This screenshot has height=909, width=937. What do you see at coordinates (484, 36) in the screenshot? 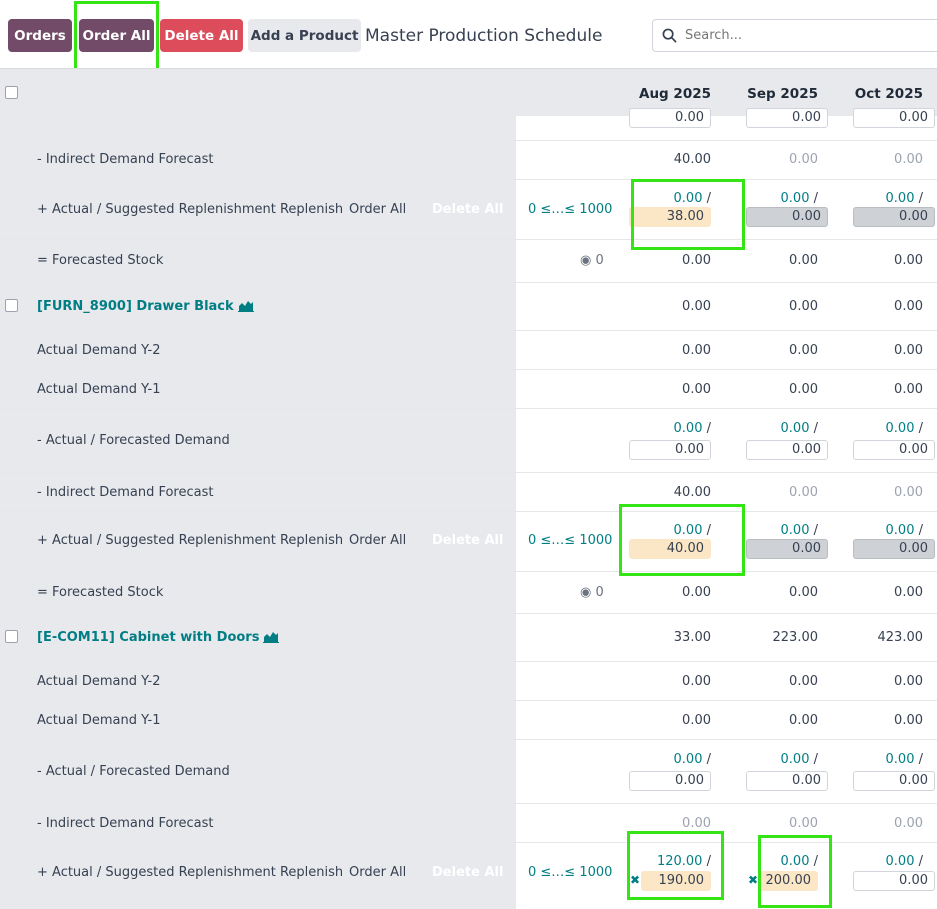
I see `page-title: Master Production Schedule` at bounding box center [484, 36].